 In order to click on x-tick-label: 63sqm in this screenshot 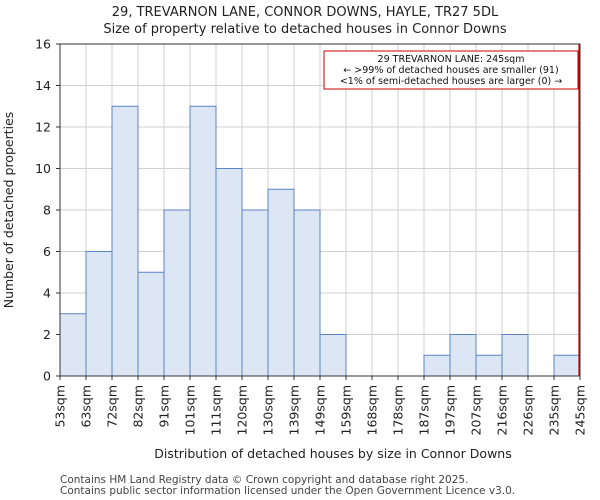, I will do `click(86, 406)`.